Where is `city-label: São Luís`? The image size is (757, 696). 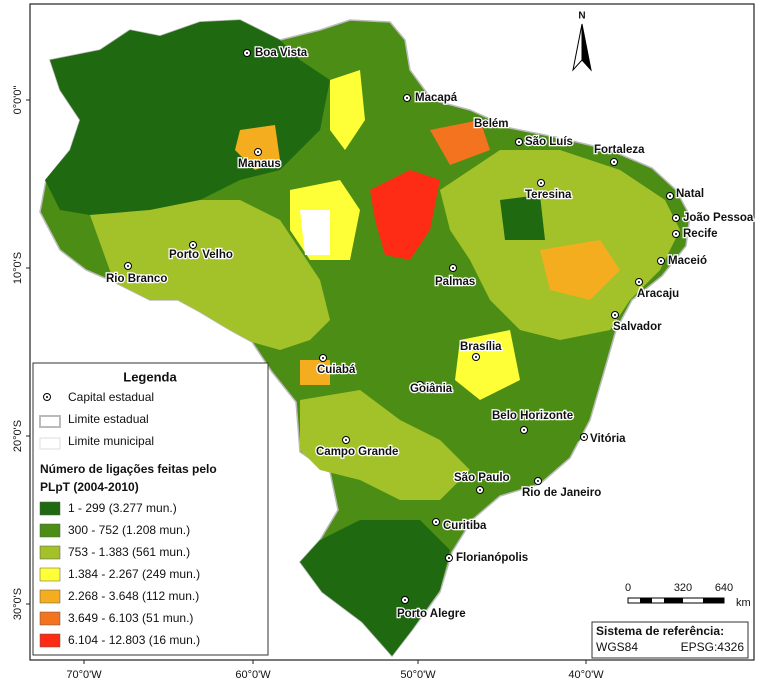 city-label: São Luís is located at coordinates (549, 142).